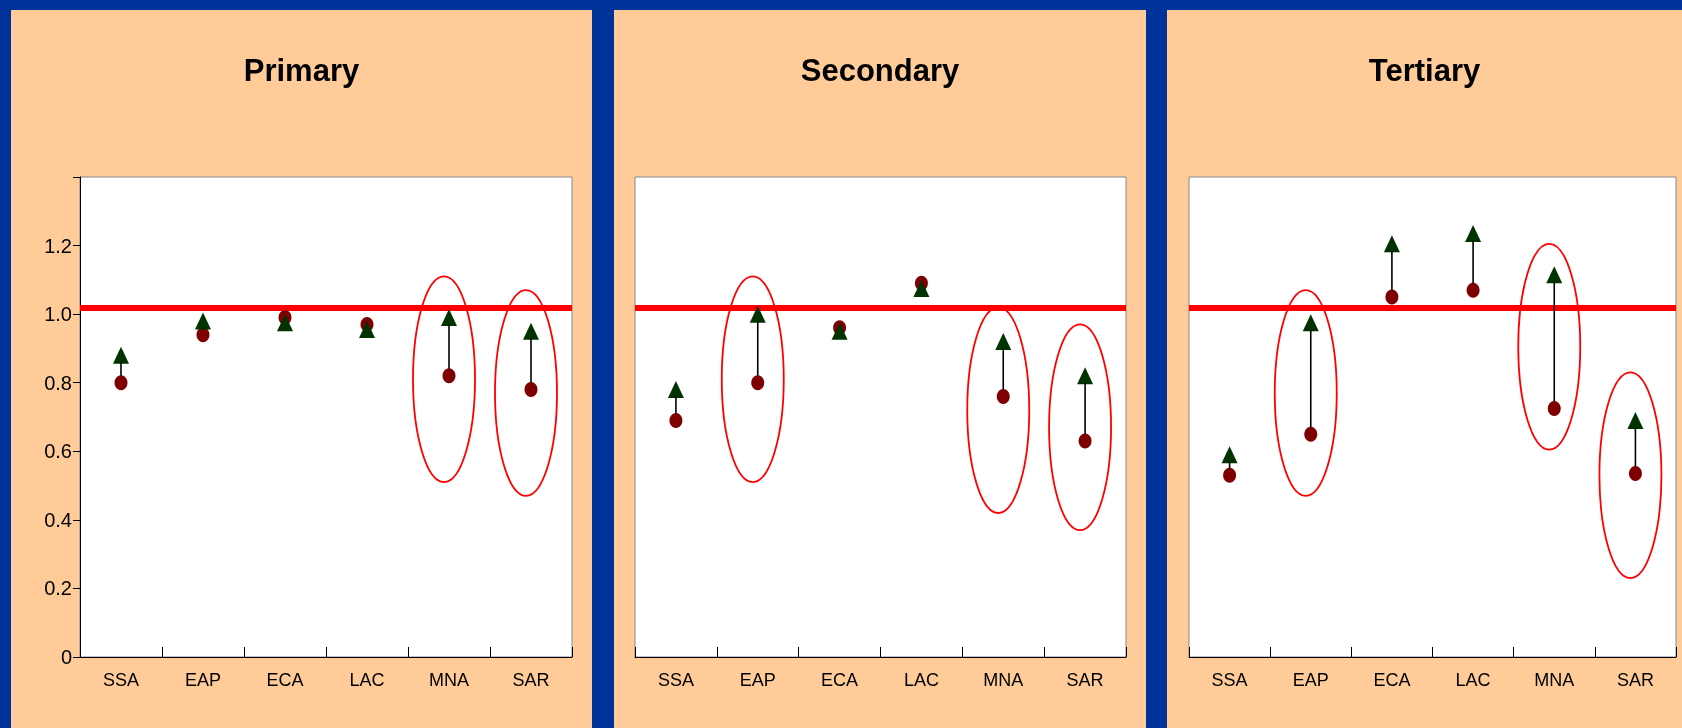 The image size is (1682, 728). Describe the element at coordinates (58, 382) in the screenshot. I see `y-tick-label: 0.8` at that location.